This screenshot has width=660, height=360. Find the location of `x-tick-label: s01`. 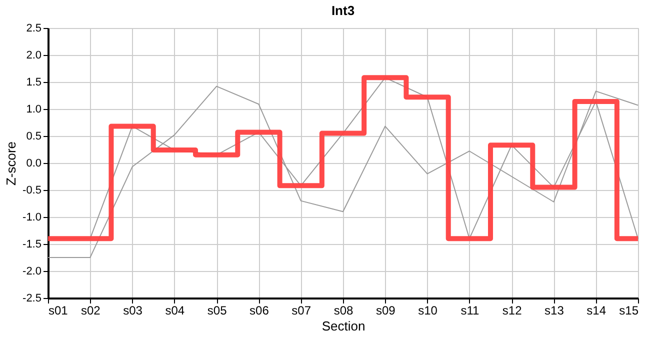

x-tick-label: s01 is located at coordinates (58, 311).